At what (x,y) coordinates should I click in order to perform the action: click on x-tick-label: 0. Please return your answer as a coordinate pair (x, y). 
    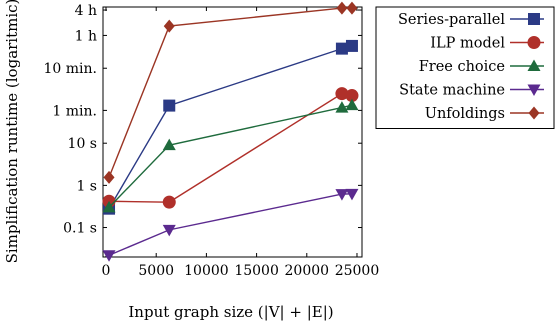
    Looking at the image, I should click on (106, 271).